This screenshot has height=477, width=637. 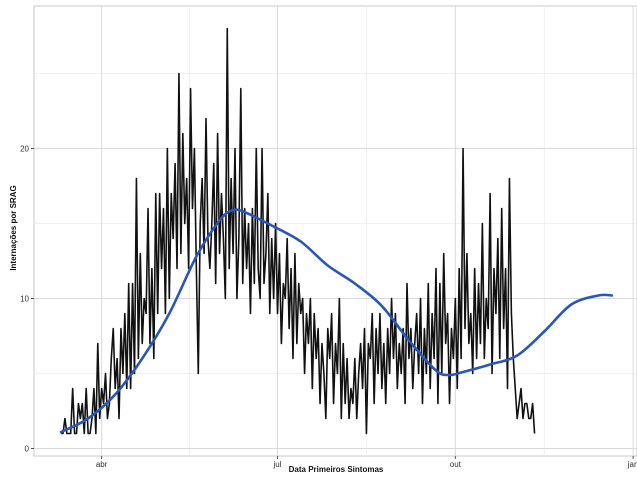 What do you see at coordinates (102, 464) in the screenshot?
I see `x-tick-label: abr` at bounding box center [102, 464].